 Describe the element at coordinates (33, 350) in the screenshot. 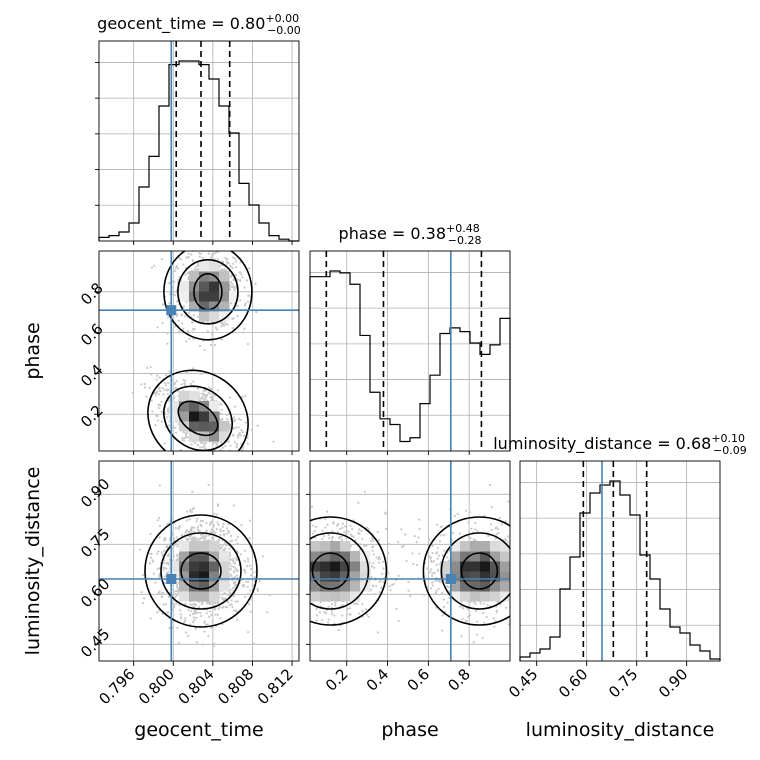

I see `yaxis-label-phase: phase` at that location.